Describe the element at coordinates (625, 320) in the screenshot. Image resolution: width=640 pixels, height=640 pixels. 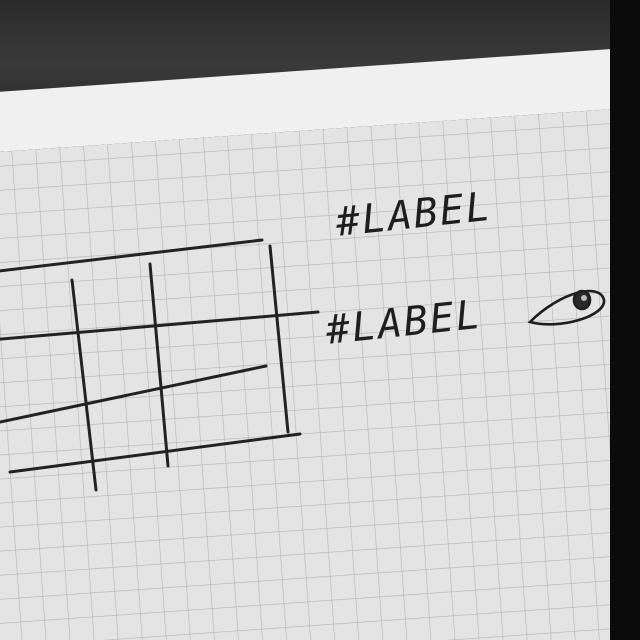
I see `dark-right-edge` at that location.